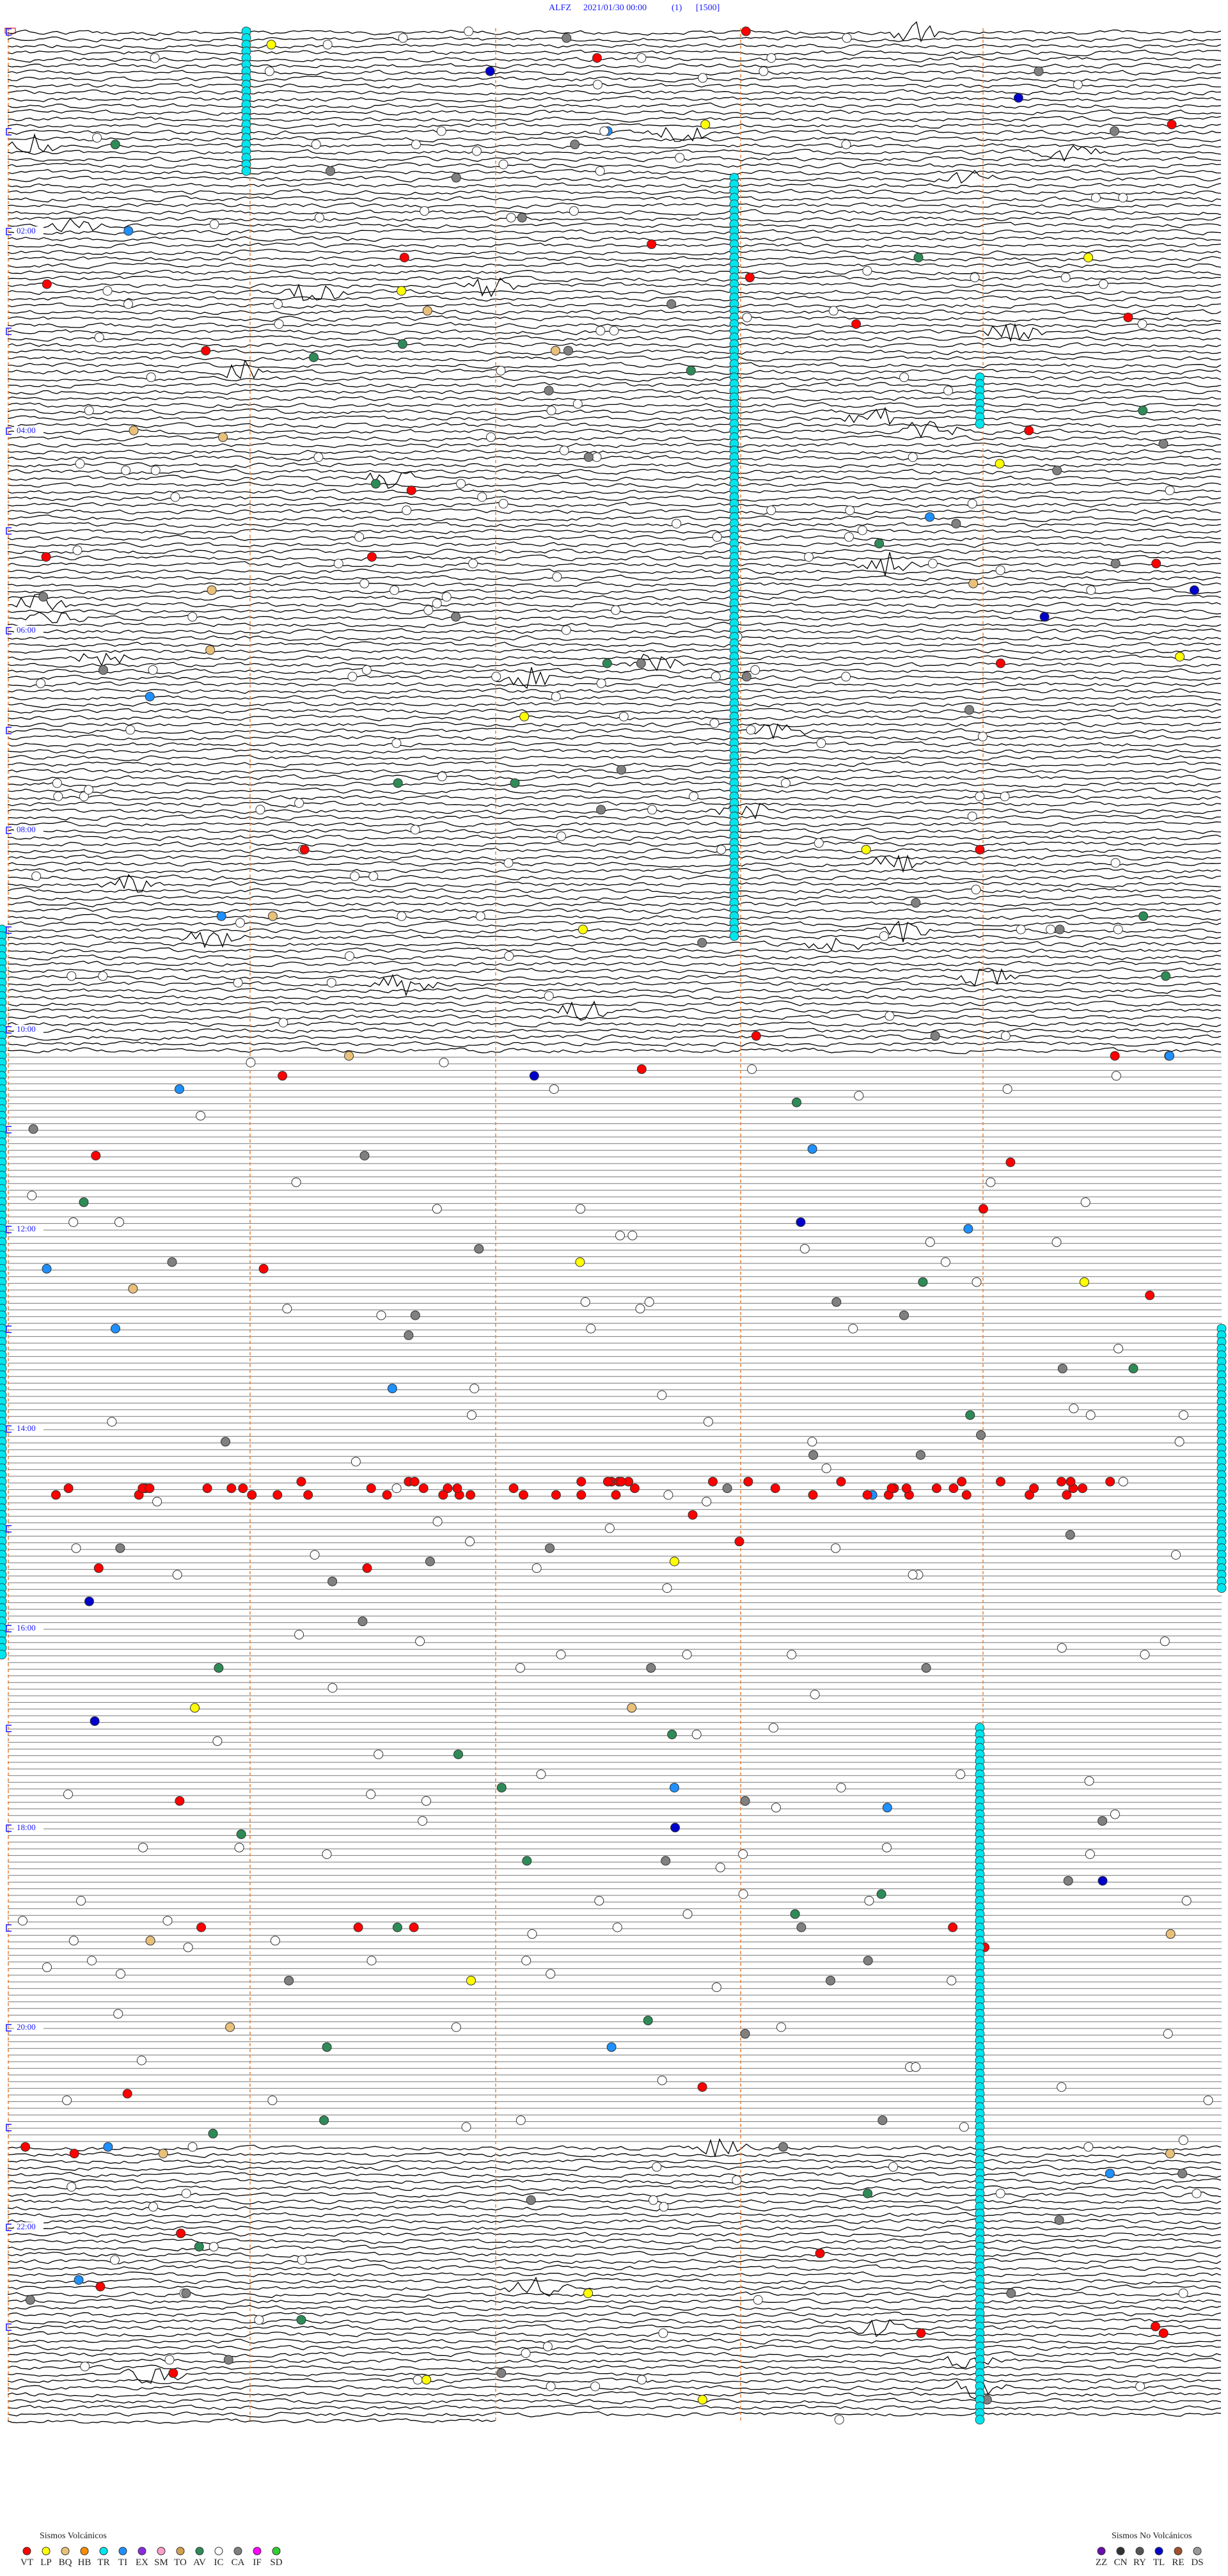 Image resolution: width=1228 pixels, height=2576 pixels. Describe the element at coordinates (73, 2536) in the screenshot. I see `legend-title: Sismos Volcánicos` at that location.